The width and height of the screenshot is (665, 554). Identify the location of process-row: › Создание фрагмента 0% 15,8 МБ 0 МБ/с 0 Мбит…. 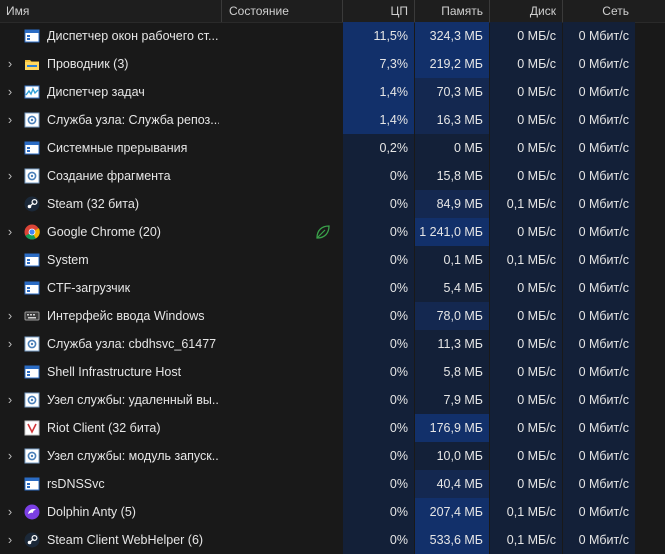
(332, 176).